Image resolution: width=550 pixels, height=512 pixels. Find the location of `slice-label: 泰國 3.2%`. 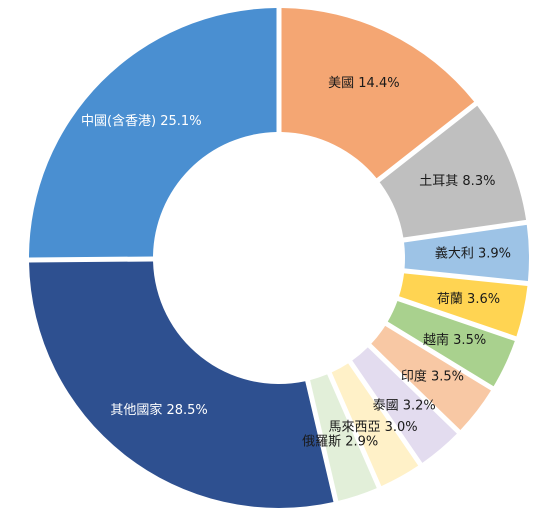

slice-label: 泰國 3.2% is located at coordinates (404, 406).